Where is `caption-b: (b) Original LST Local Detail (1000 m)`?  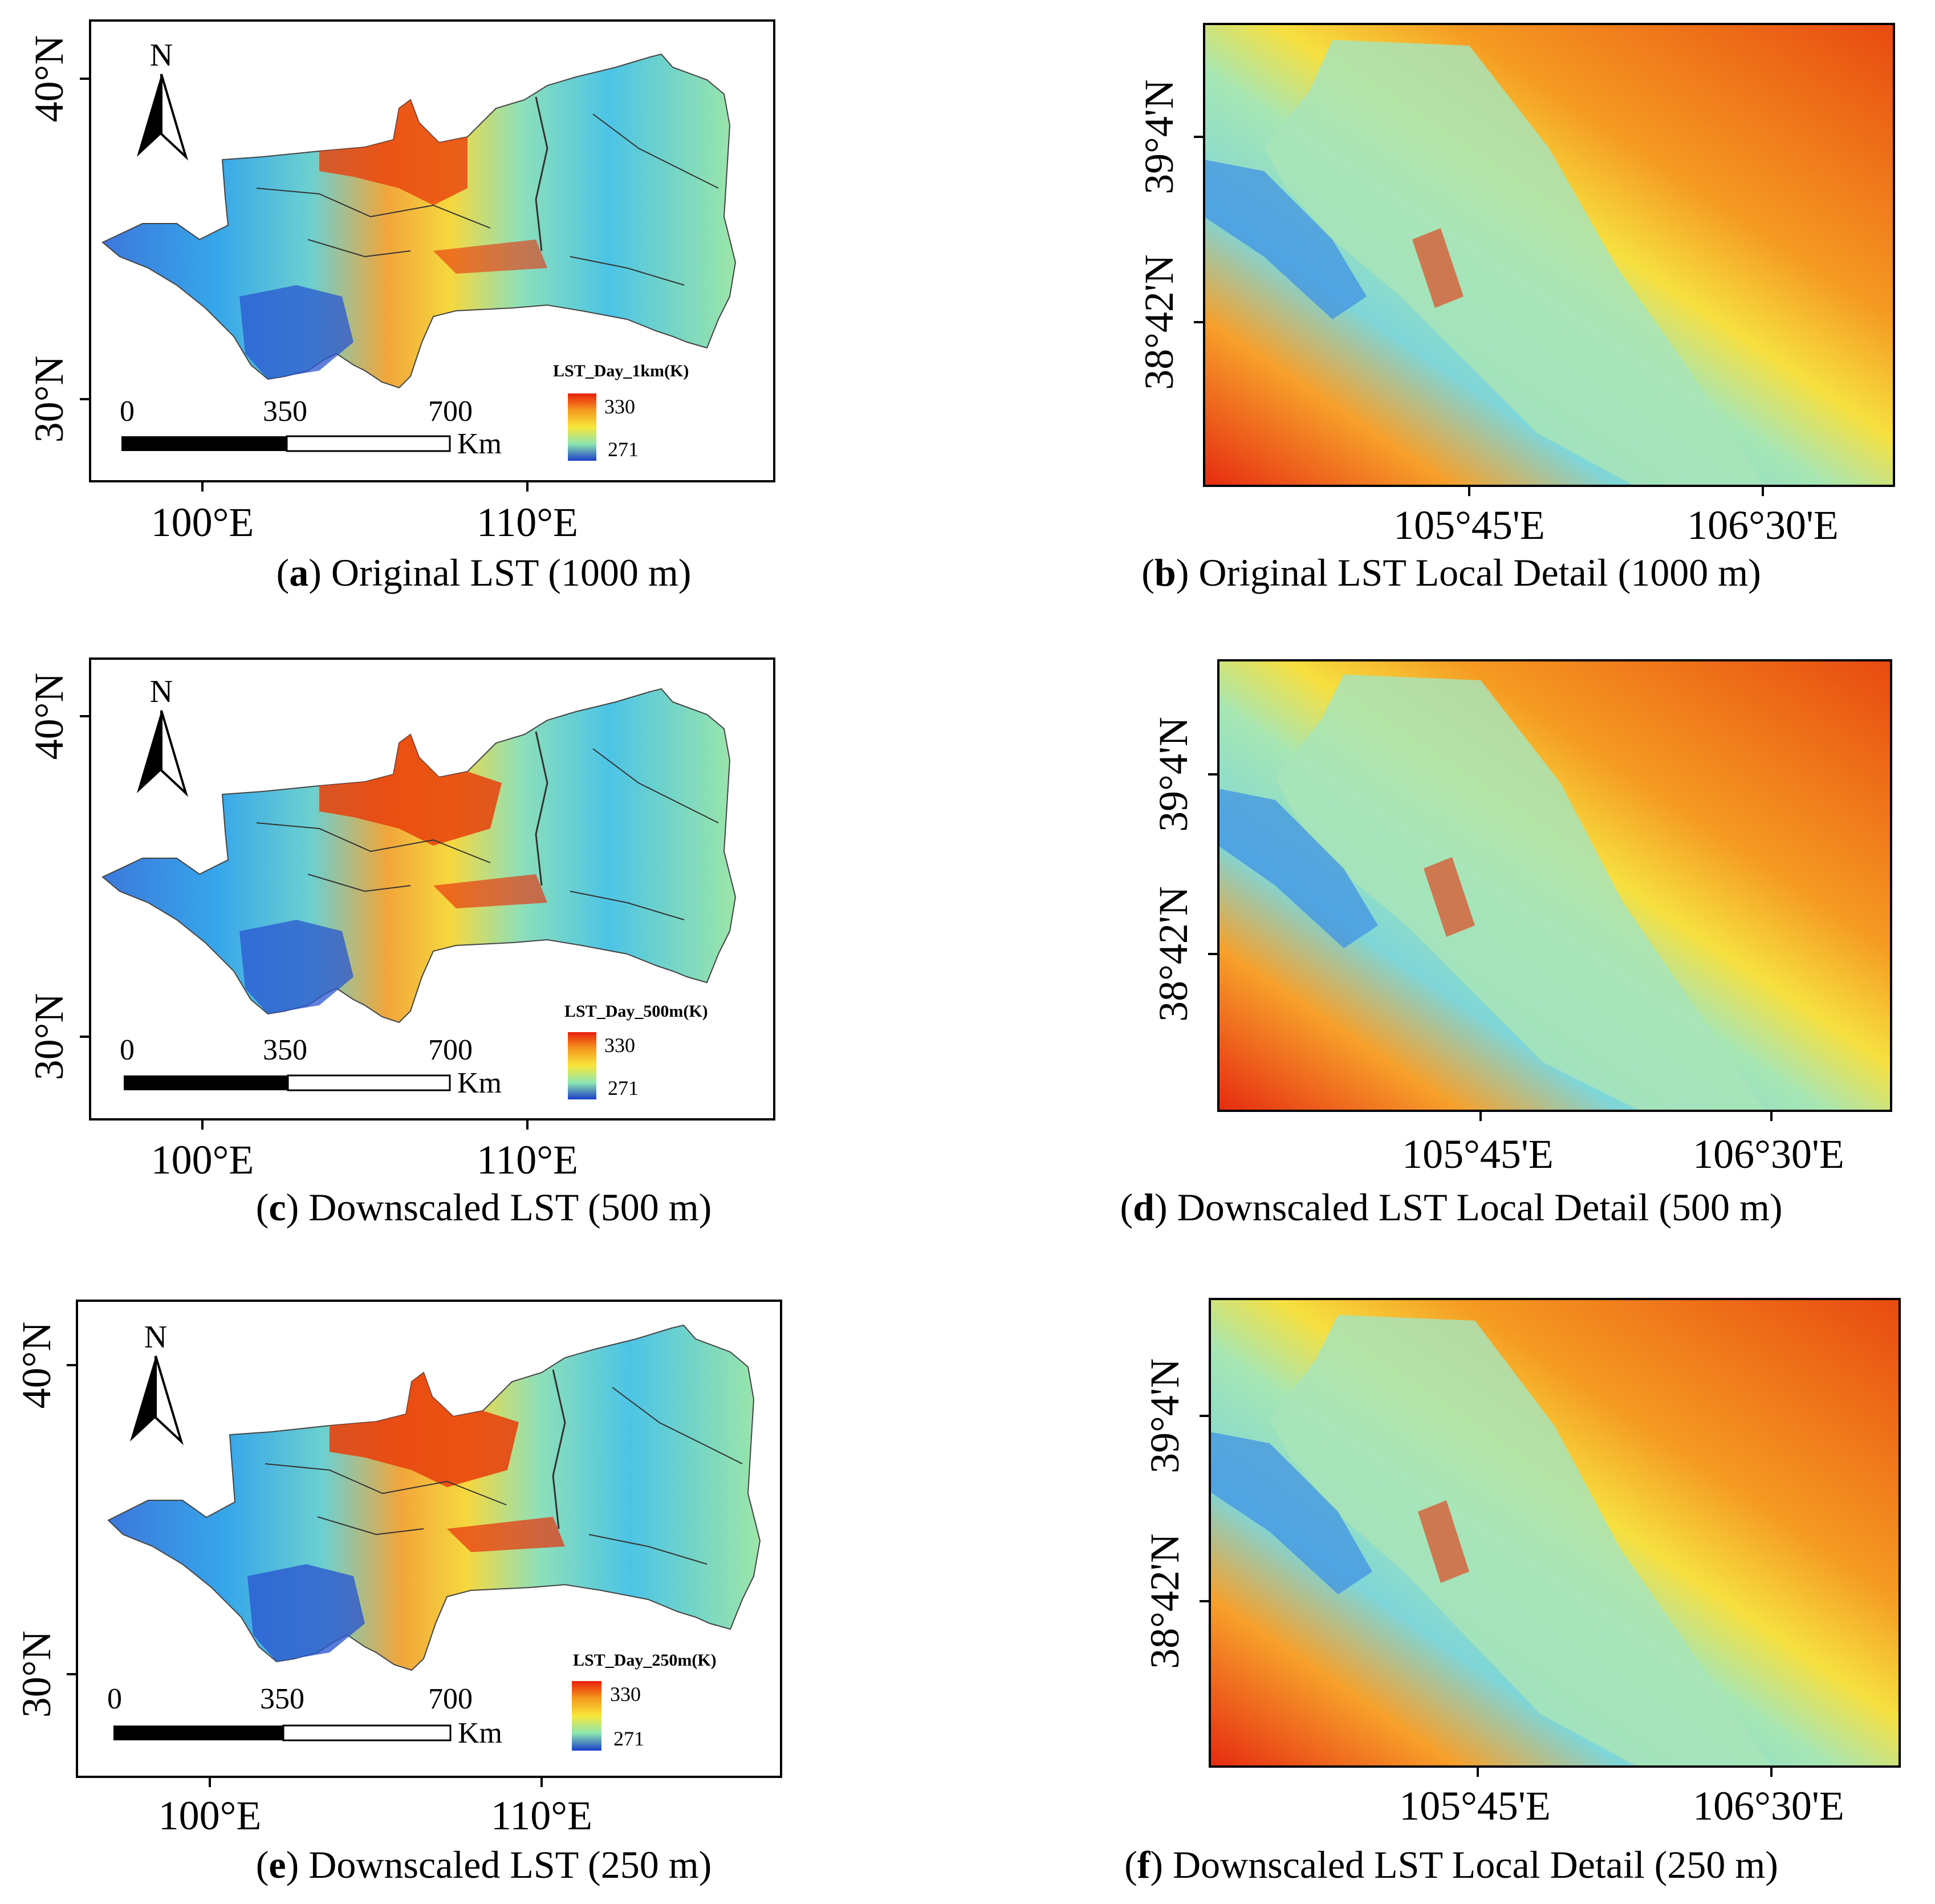
caption-b: (b) Original LST Local Detail (1000 m) is located at coordinates (1451, 572).